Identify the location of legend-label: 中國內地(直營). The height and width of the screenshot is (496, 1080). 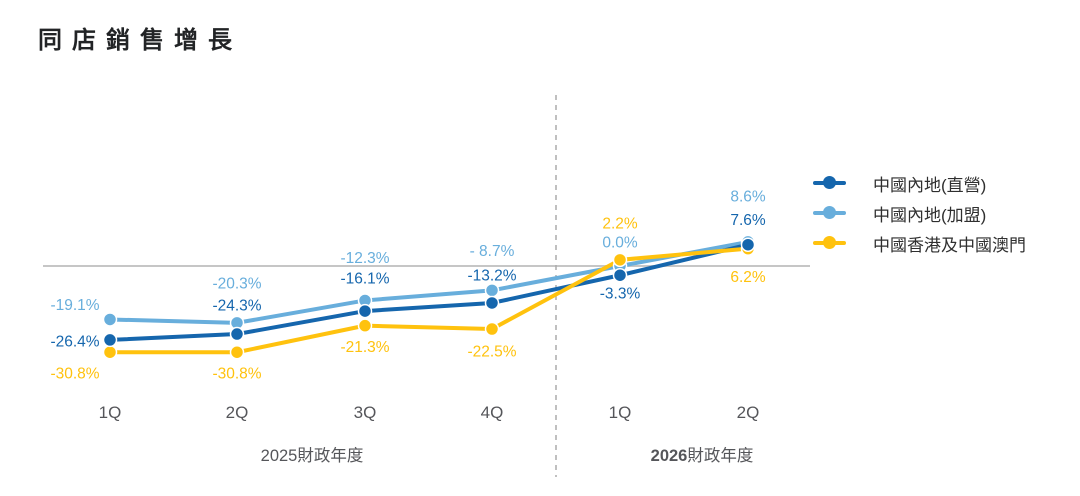
(930, 185).